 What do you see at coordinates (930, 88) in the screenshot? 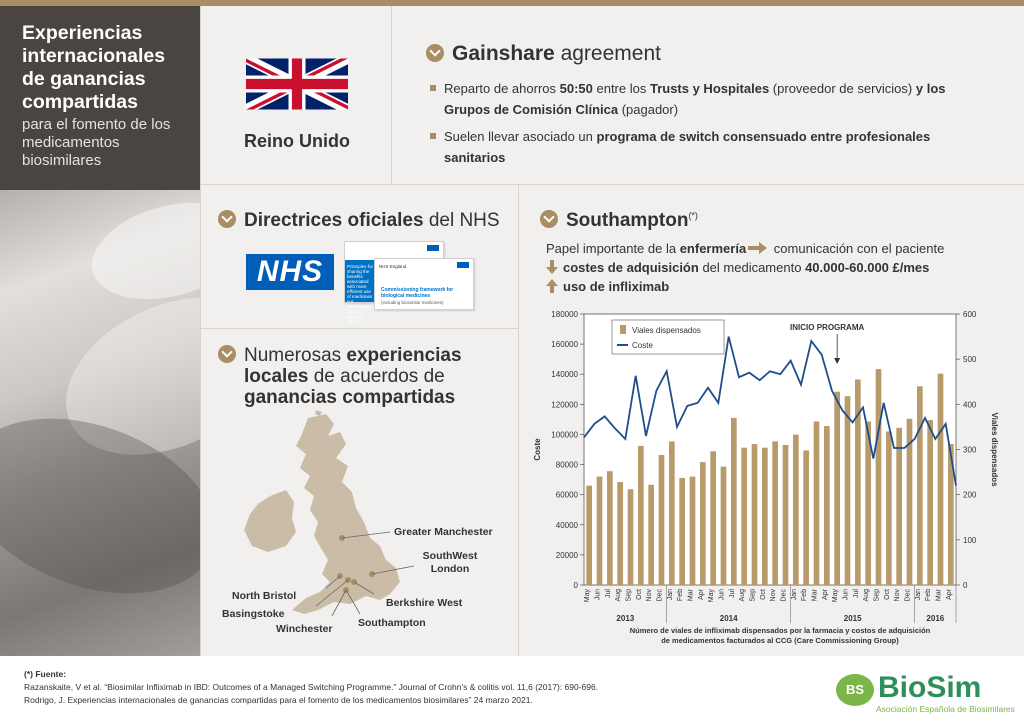
I see `bullet-text: y los` at bounding box center [930, 88].